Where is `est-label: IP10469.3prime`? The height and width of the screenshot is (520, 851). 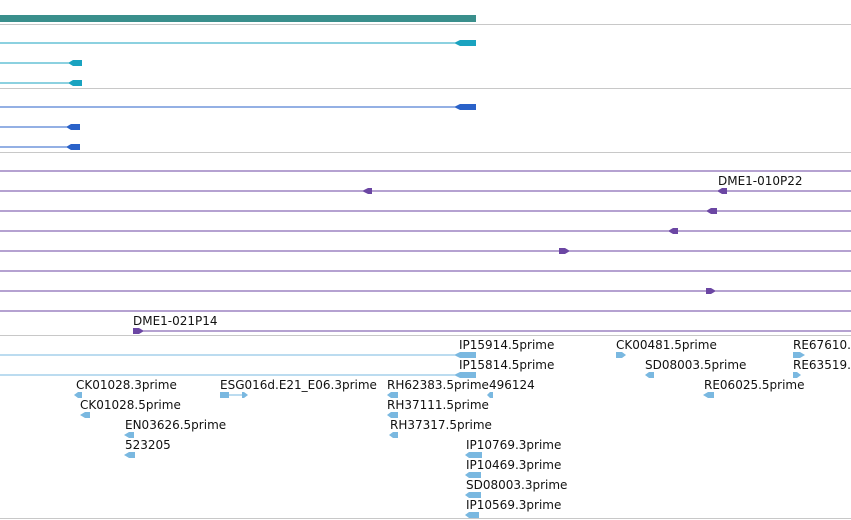
est-label: IP10469.3prime is located at coordinates (514, 465).